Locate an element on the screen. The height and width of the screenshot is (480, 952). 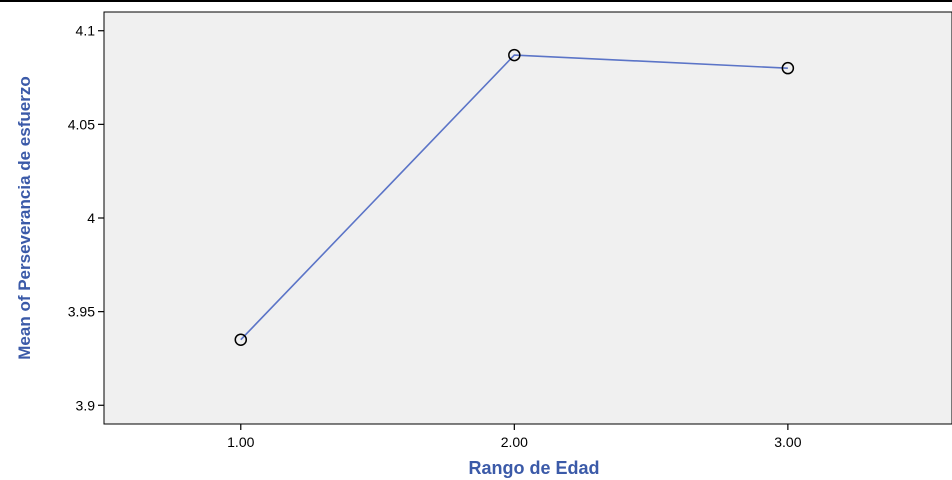
x-axis-ticks: 1.00 2.00 3.00 is located at coordinates (514, 437).